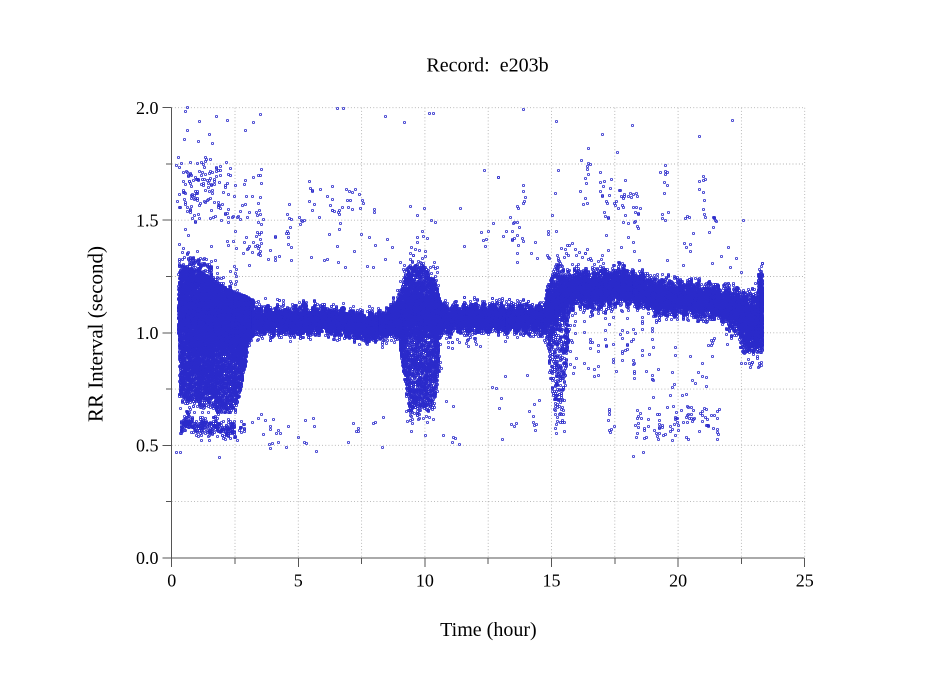 The height and width of the screenshot is (697, 949). What do you see at coordinates (298, 581) in the screenshot?
I see `svg-text: 5` at bounding box center [298, 581].